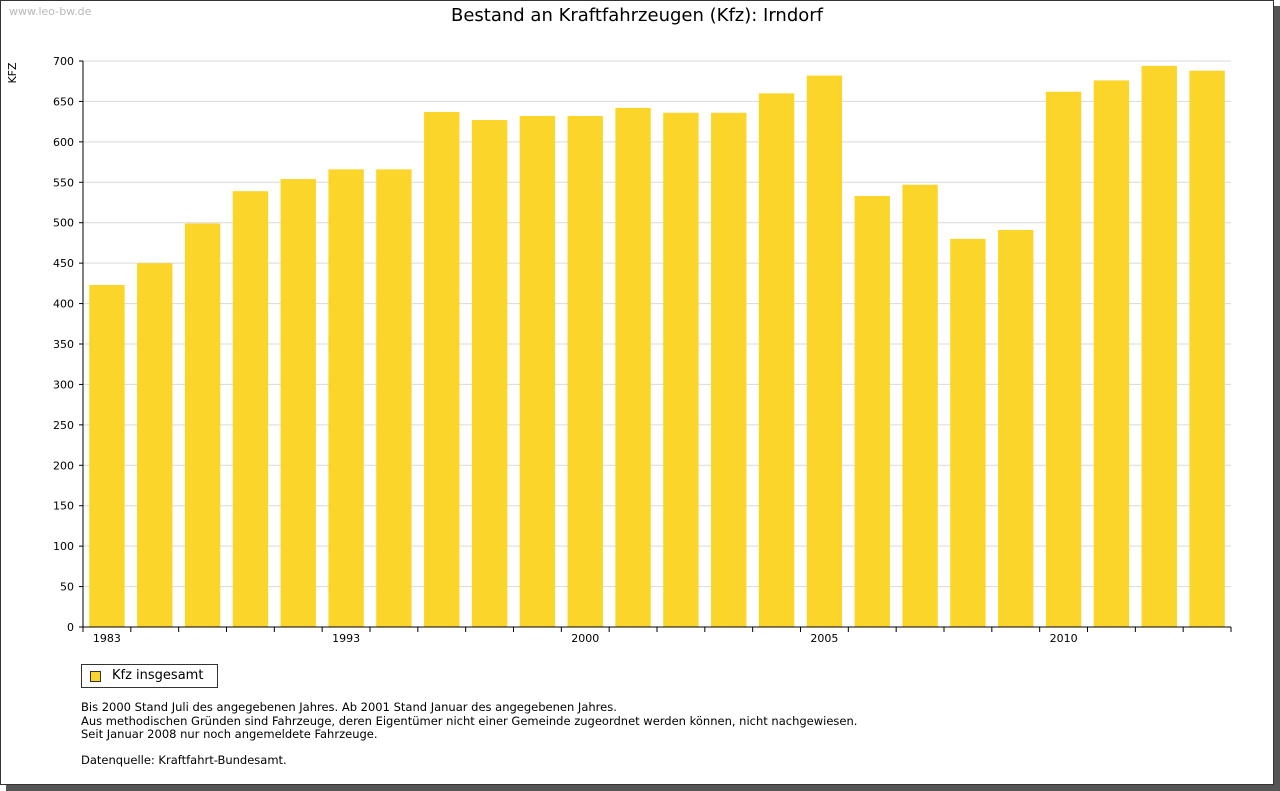  I want to click on legend-swatch, so click(95, 676).